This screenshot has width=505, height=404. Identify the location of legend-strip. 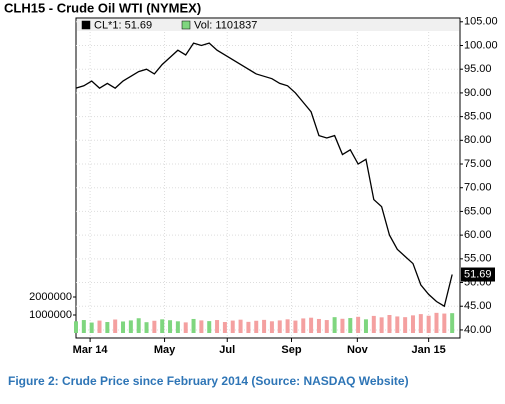
(268, 25).